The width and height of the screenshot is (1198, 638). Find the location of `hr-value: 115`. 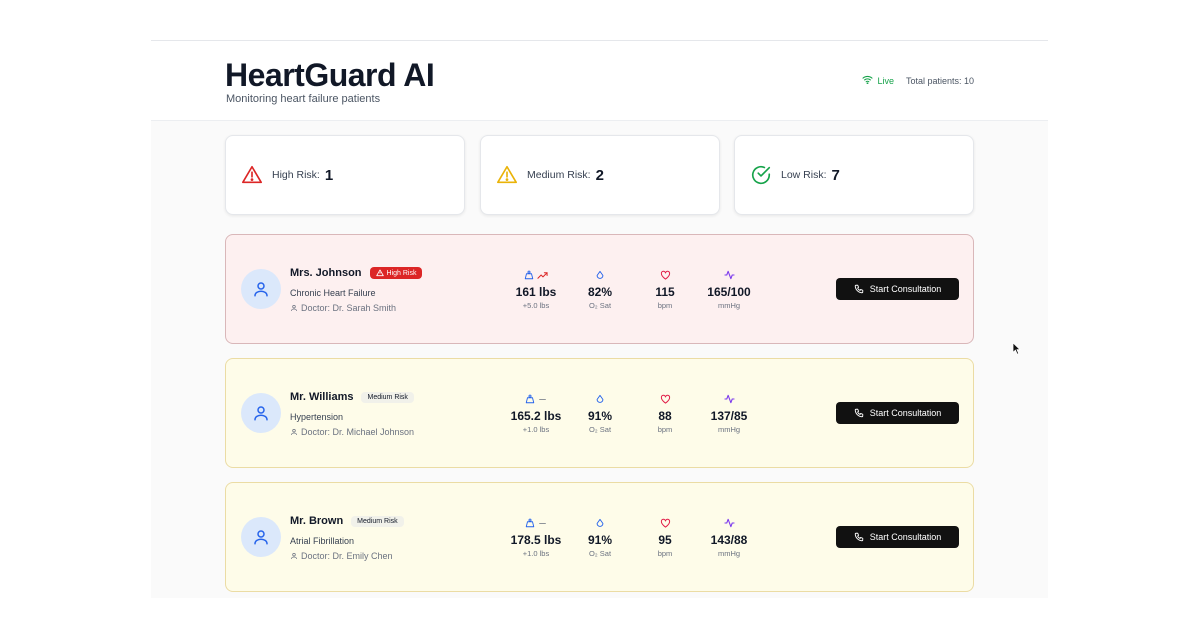

hr-value: 115 is located at coordinates (665, 292).